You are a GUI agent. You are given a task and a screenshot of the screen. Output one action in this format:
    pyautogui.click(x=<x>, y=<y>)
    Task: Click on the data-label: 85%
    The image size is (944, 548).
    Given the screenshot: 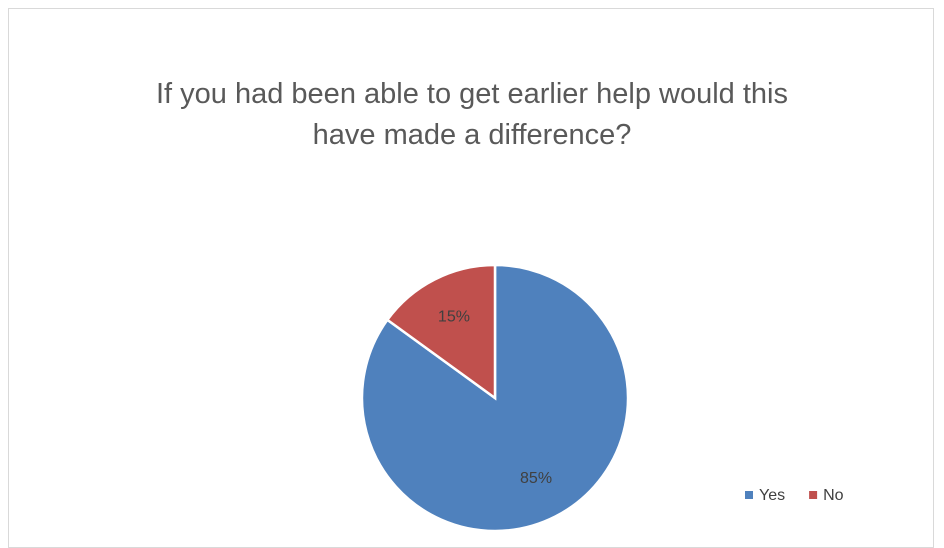 What is the action you would take?
    pyautogui.click(x=536, y=478)
    